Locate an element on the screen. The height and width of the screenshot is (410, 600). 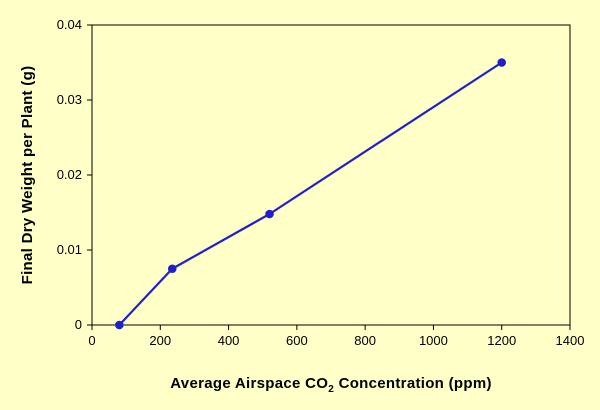
y-tick-label: 0.02 is located at coordinates (69, 174).